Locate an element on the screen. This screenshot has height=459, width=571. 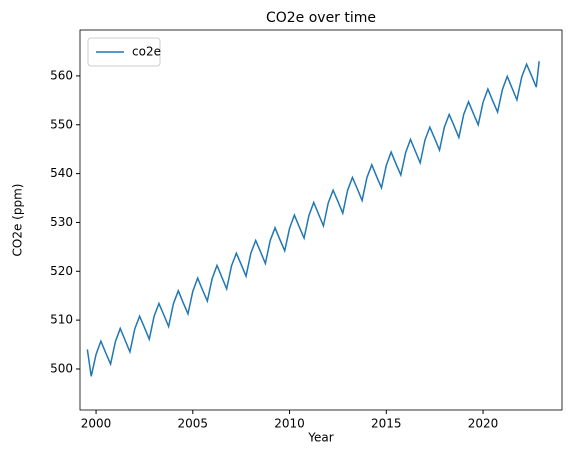
y-tick-label: 500 is located at coordinates (61, 368).